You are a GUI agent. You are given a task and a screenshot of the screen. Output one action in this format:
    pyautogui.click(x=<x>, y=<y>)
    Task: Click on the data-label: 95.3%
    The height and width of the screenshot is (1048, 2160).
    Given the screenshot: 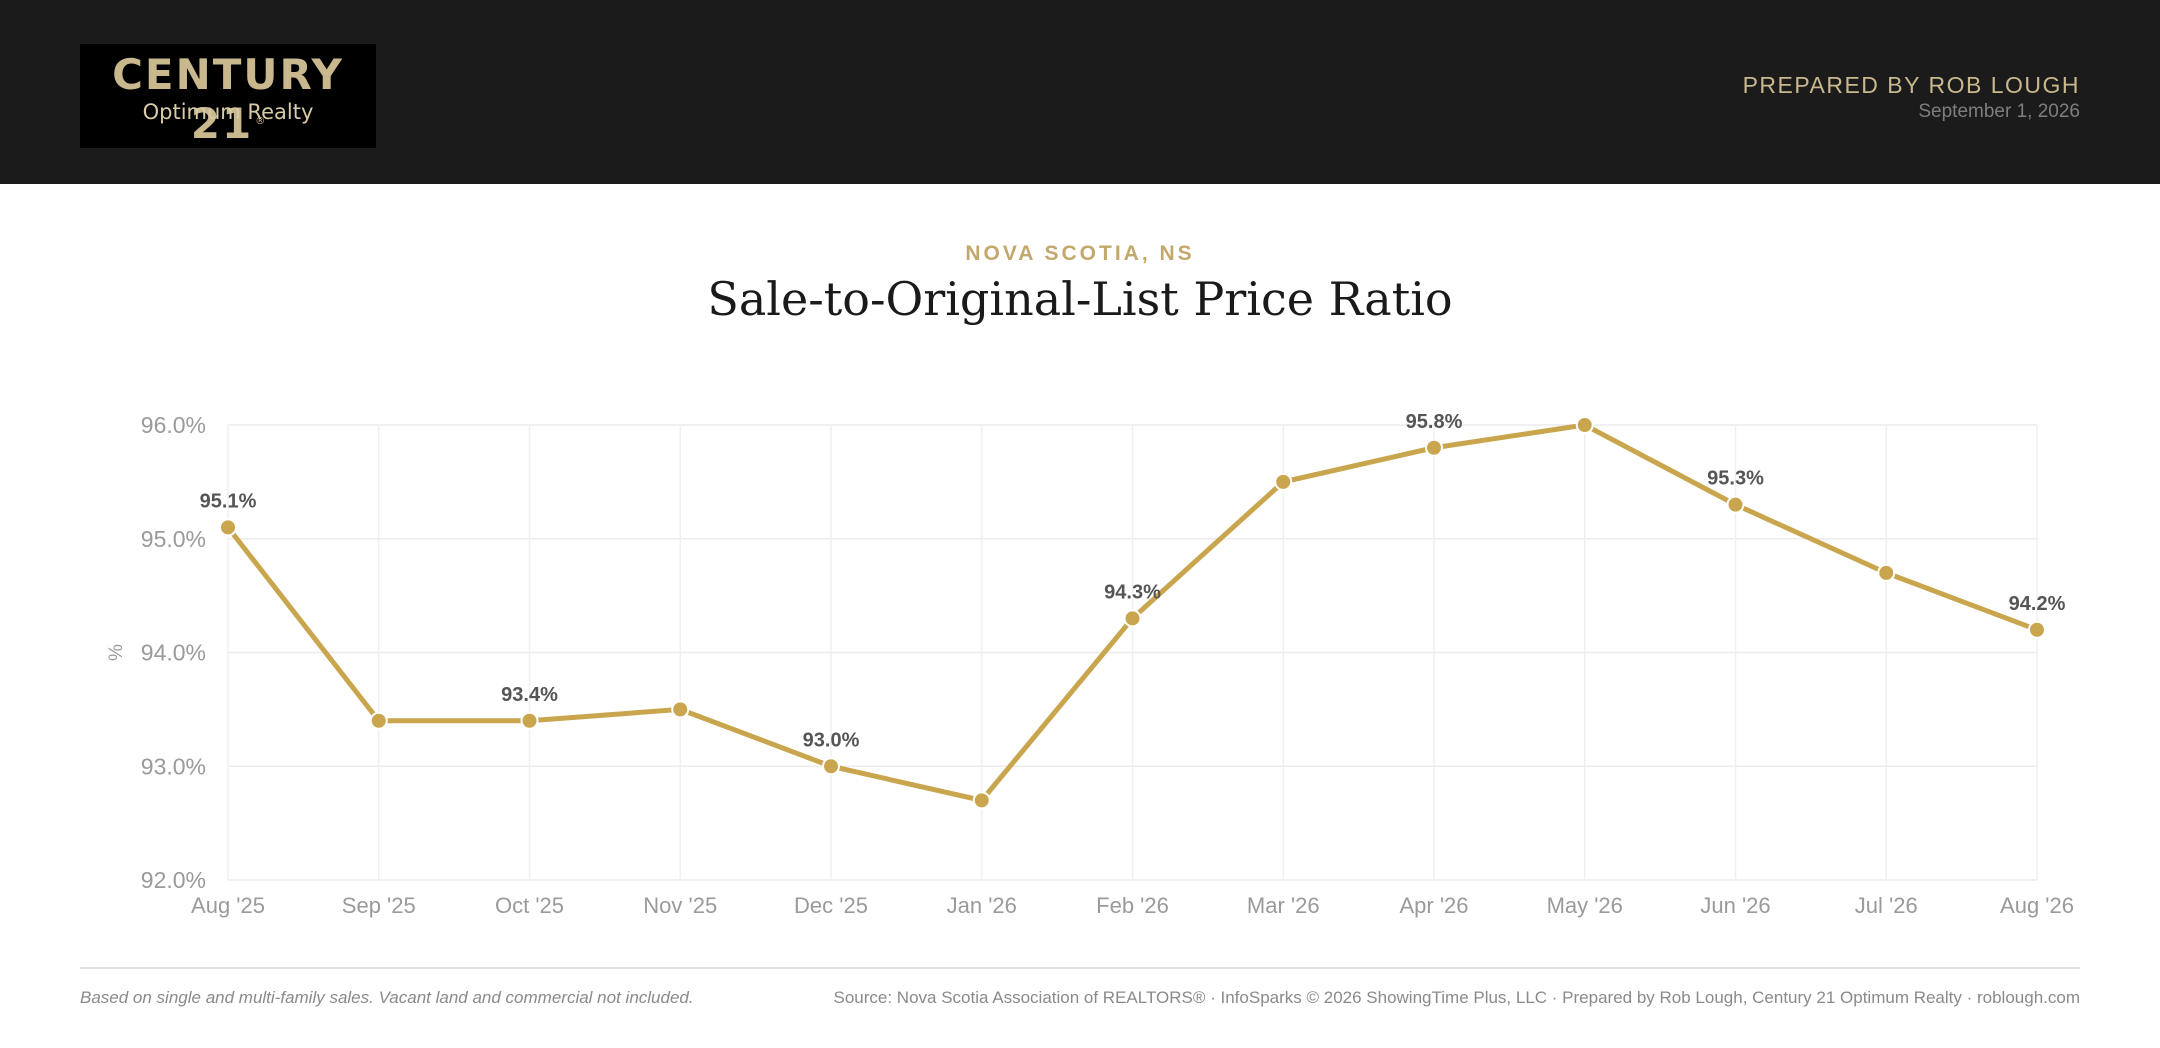 What is the action you would take?
    pyautogui.click(x=1735, y=479)
    